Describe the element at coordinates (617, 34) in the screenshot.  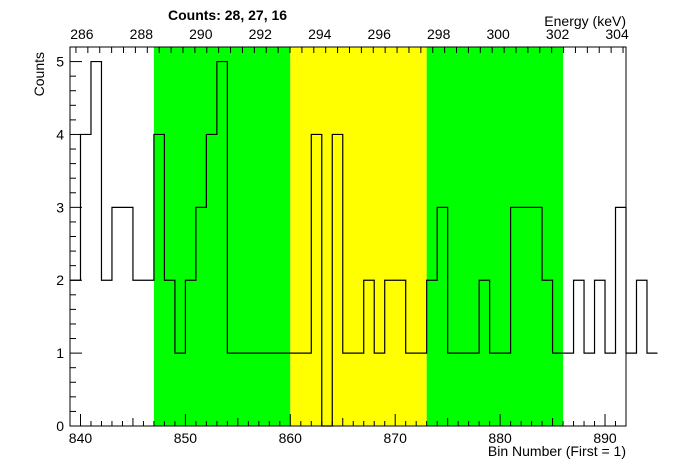
I see `x2-tick-label: 304` at that location.